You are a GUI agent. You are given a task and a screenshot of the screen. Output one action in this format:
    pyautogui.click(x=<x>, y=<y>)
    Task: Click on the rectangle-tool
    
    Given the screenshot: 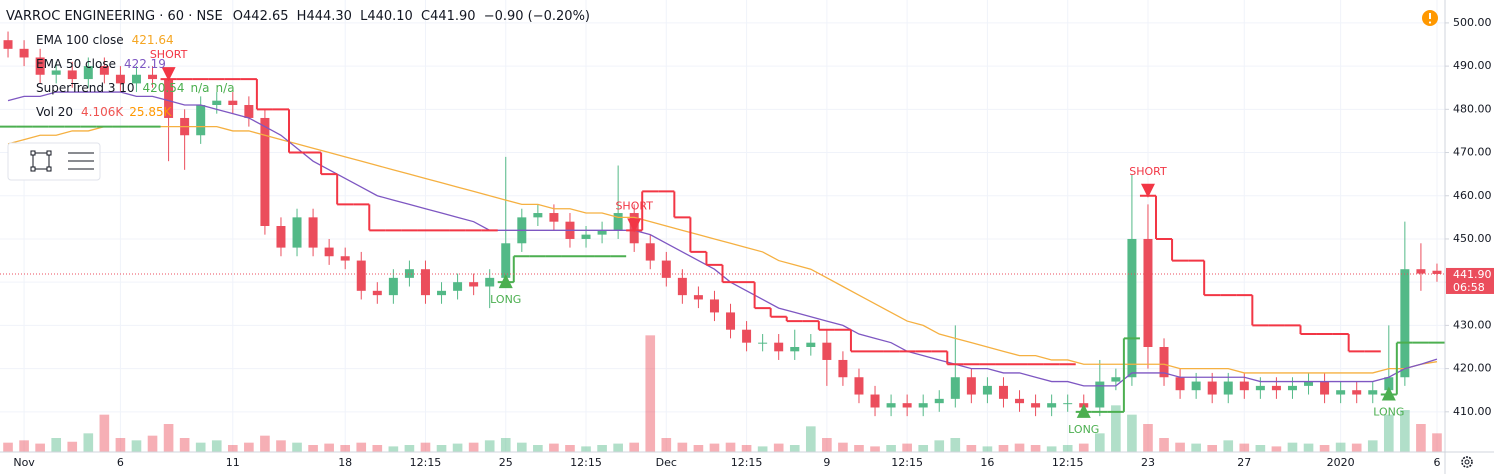 What is the action you would take?
    pyautogui.click(x=41, y=161)
    